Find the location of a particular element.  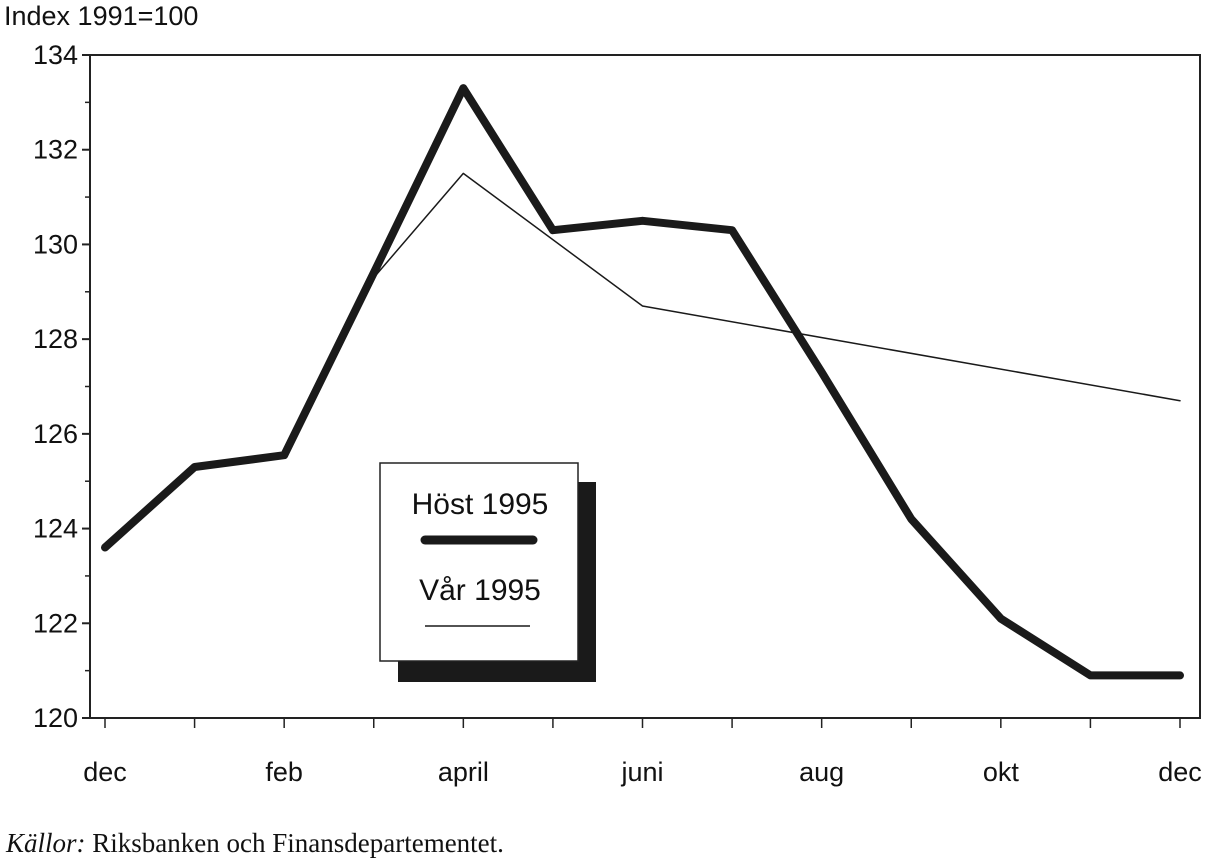

legend-label-host-1995: Höst 1995 is located at coordinates (480, 504).